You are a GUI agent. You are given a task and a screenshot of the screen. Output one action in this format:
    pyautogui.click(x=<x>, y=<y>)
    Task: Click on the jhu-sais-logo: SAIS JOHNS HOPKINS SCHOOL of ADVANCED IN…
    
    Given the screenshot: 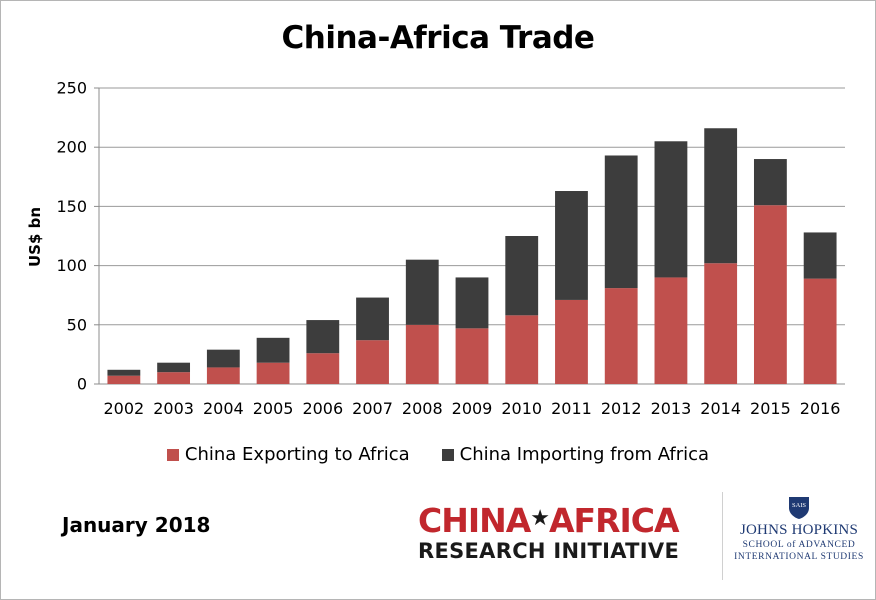 What is the action you would take?
    pyautogui.click(x=799, y=529)
    